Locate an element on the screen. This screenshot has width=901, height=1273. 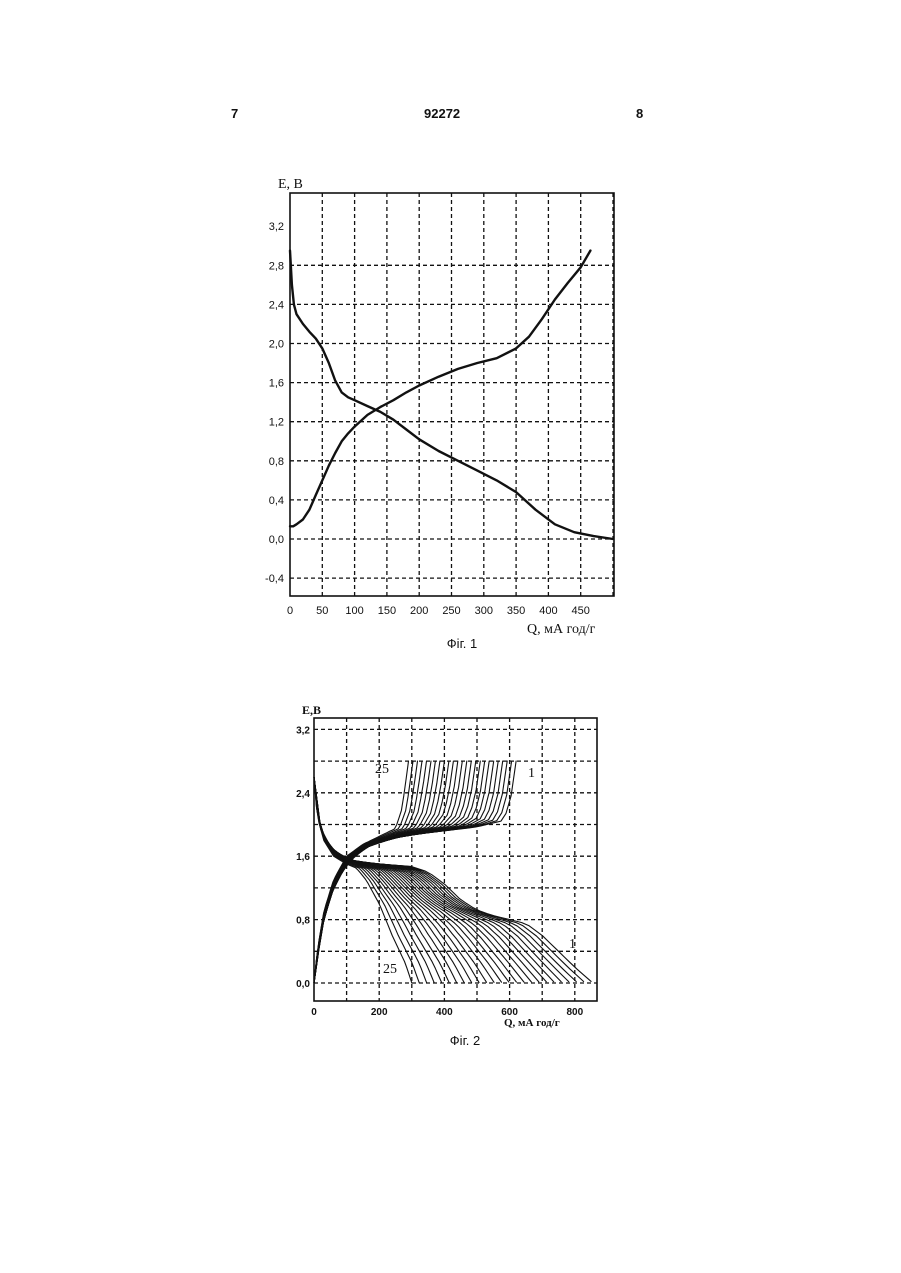
fig1-x-tick-label: 100 is located at coordinates (354, 611).